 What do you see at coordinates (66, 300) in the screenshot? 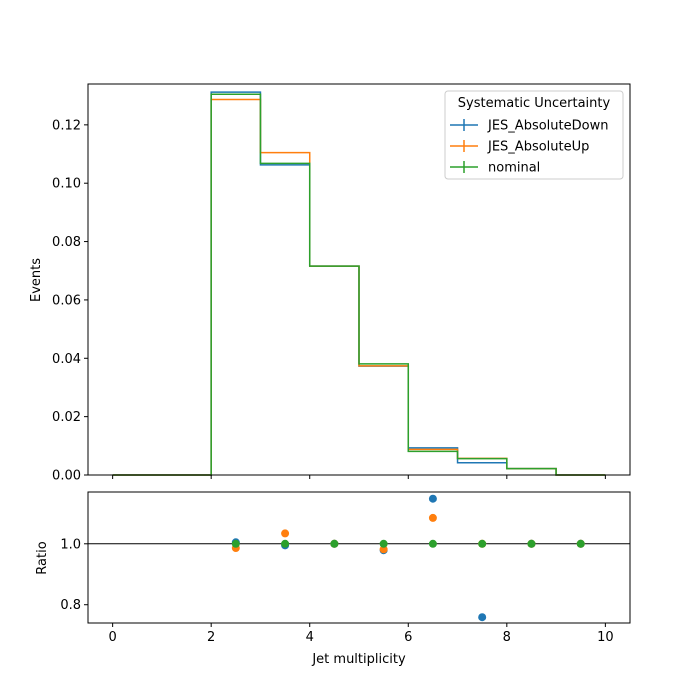
I see `main-y-tick-label: 0.06` at bounding box center [66, 300].